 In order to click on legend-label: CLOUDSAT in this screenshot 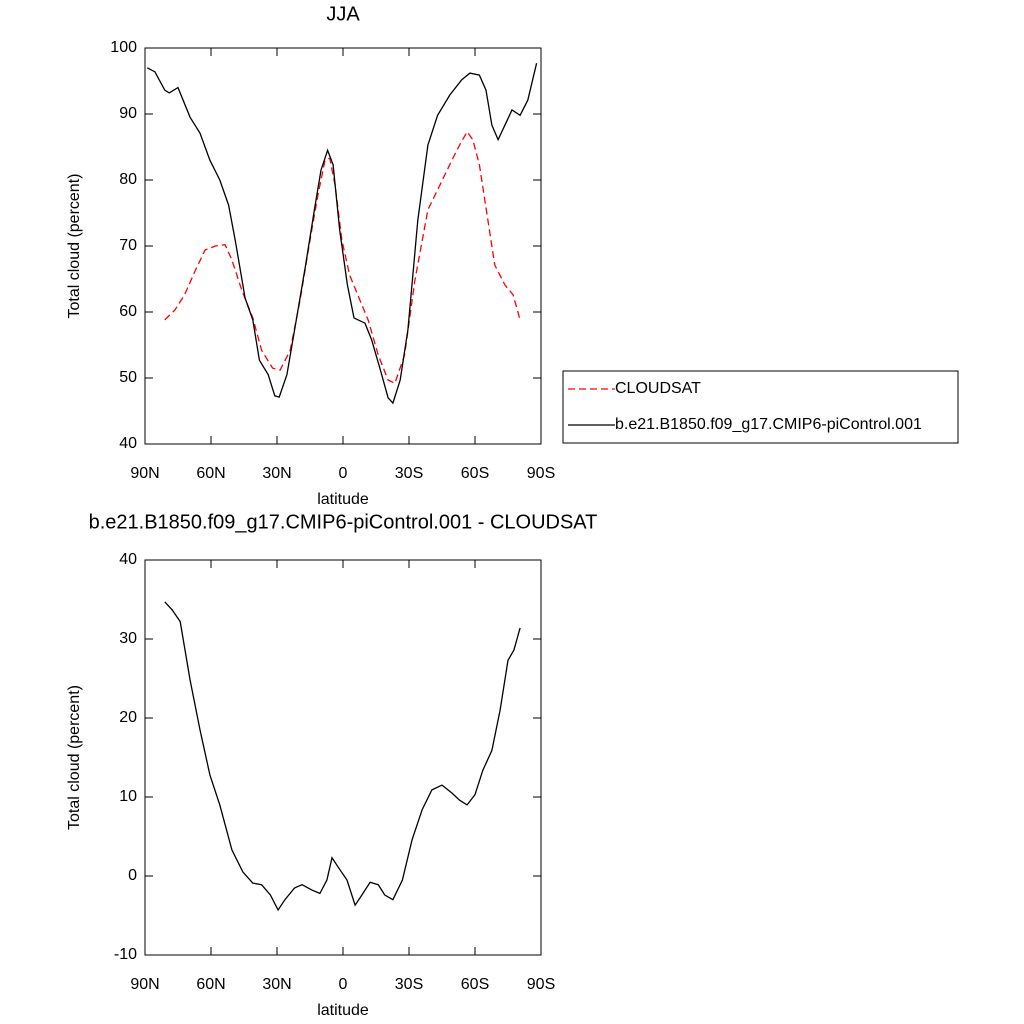, I will do `click(658, 388)`.